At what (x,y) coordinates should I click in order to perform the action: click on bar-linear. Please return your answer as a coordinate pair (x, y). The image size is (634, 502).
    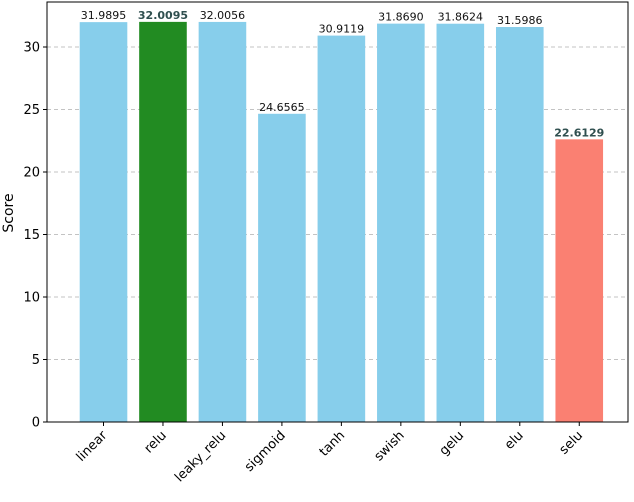
    Looking at the image, I should click on (103, 222).